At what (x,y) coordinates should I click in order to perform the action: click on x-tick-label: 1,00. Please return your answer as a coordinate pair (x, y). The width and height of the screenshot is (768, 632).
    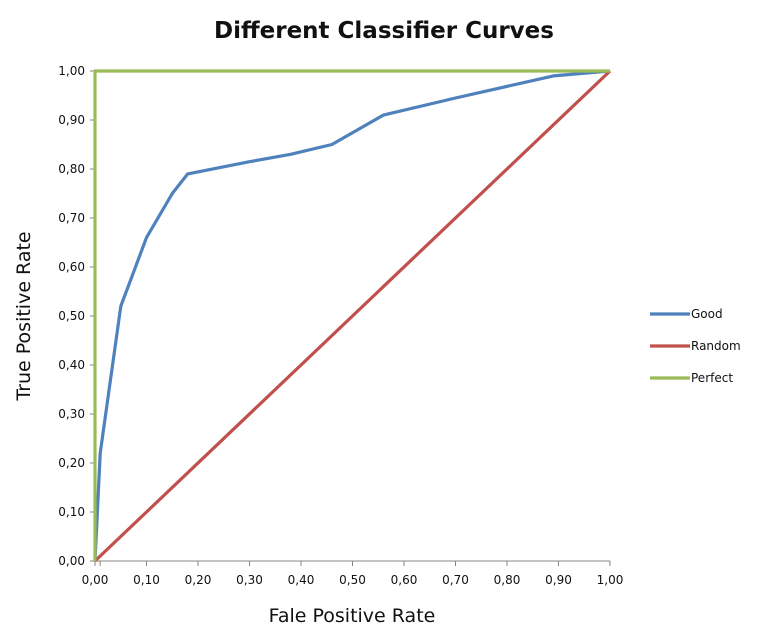
    Looking at the image, I should click on (610, 580).